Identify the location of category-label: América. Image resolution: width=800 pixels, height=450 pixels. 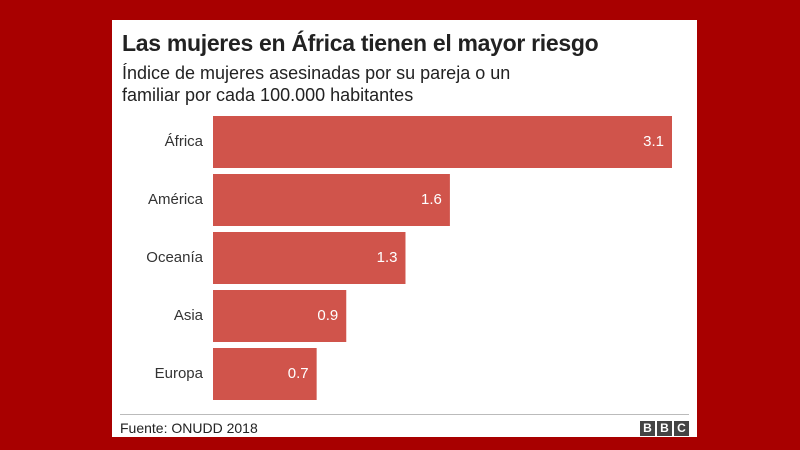
(176, 199).